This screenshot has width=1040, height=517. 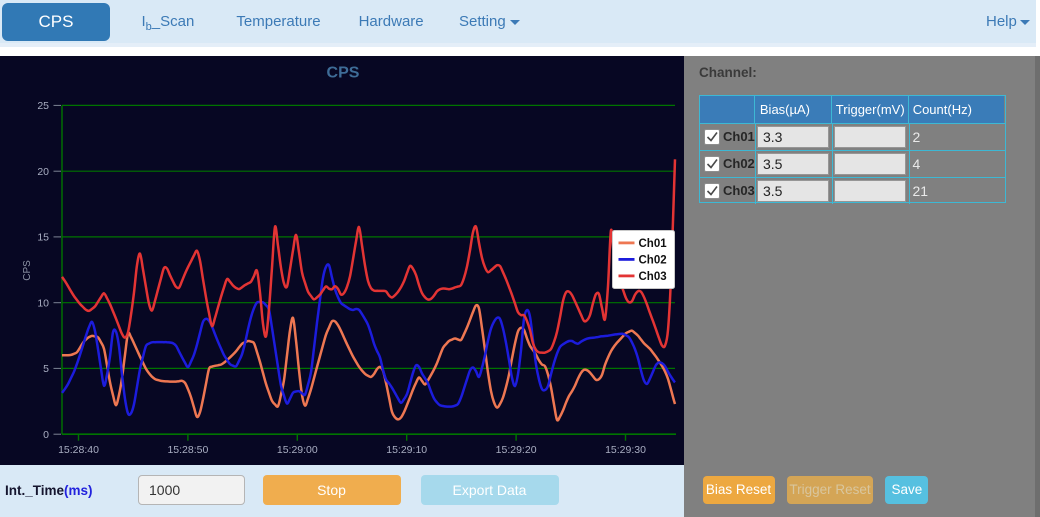 I want to click on svg-text: 15, so click(x=43, y=237).